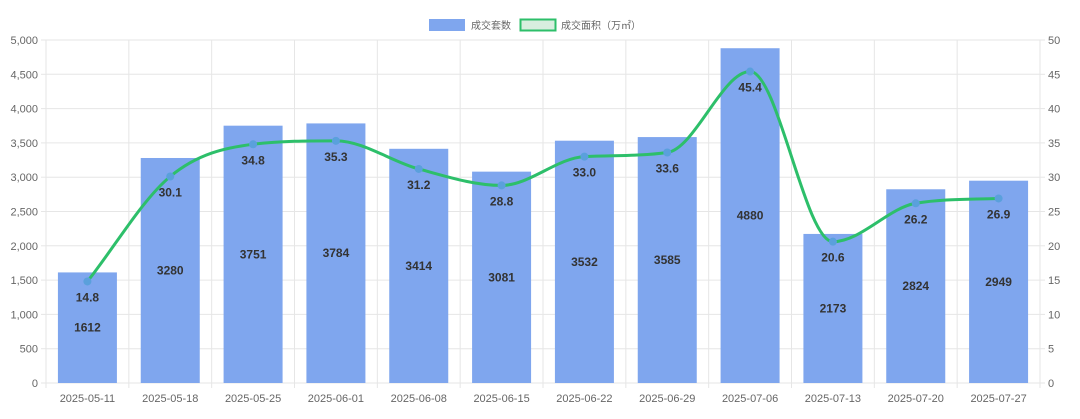 This screenshot has width=1080, height=419. I want to click on bar-value-label: 3532, so click(584, 262).